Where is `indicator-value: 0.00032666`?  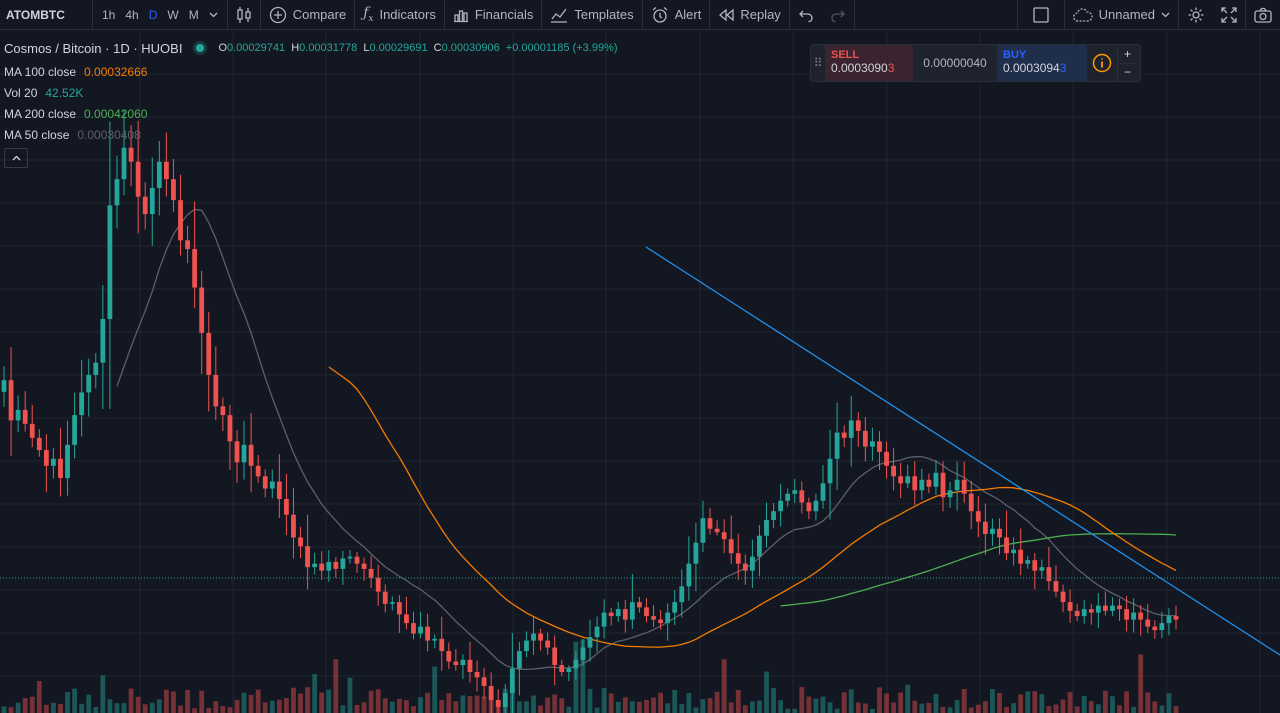
indicator-value: 0.00032666 is located at coordinates (116, 71).